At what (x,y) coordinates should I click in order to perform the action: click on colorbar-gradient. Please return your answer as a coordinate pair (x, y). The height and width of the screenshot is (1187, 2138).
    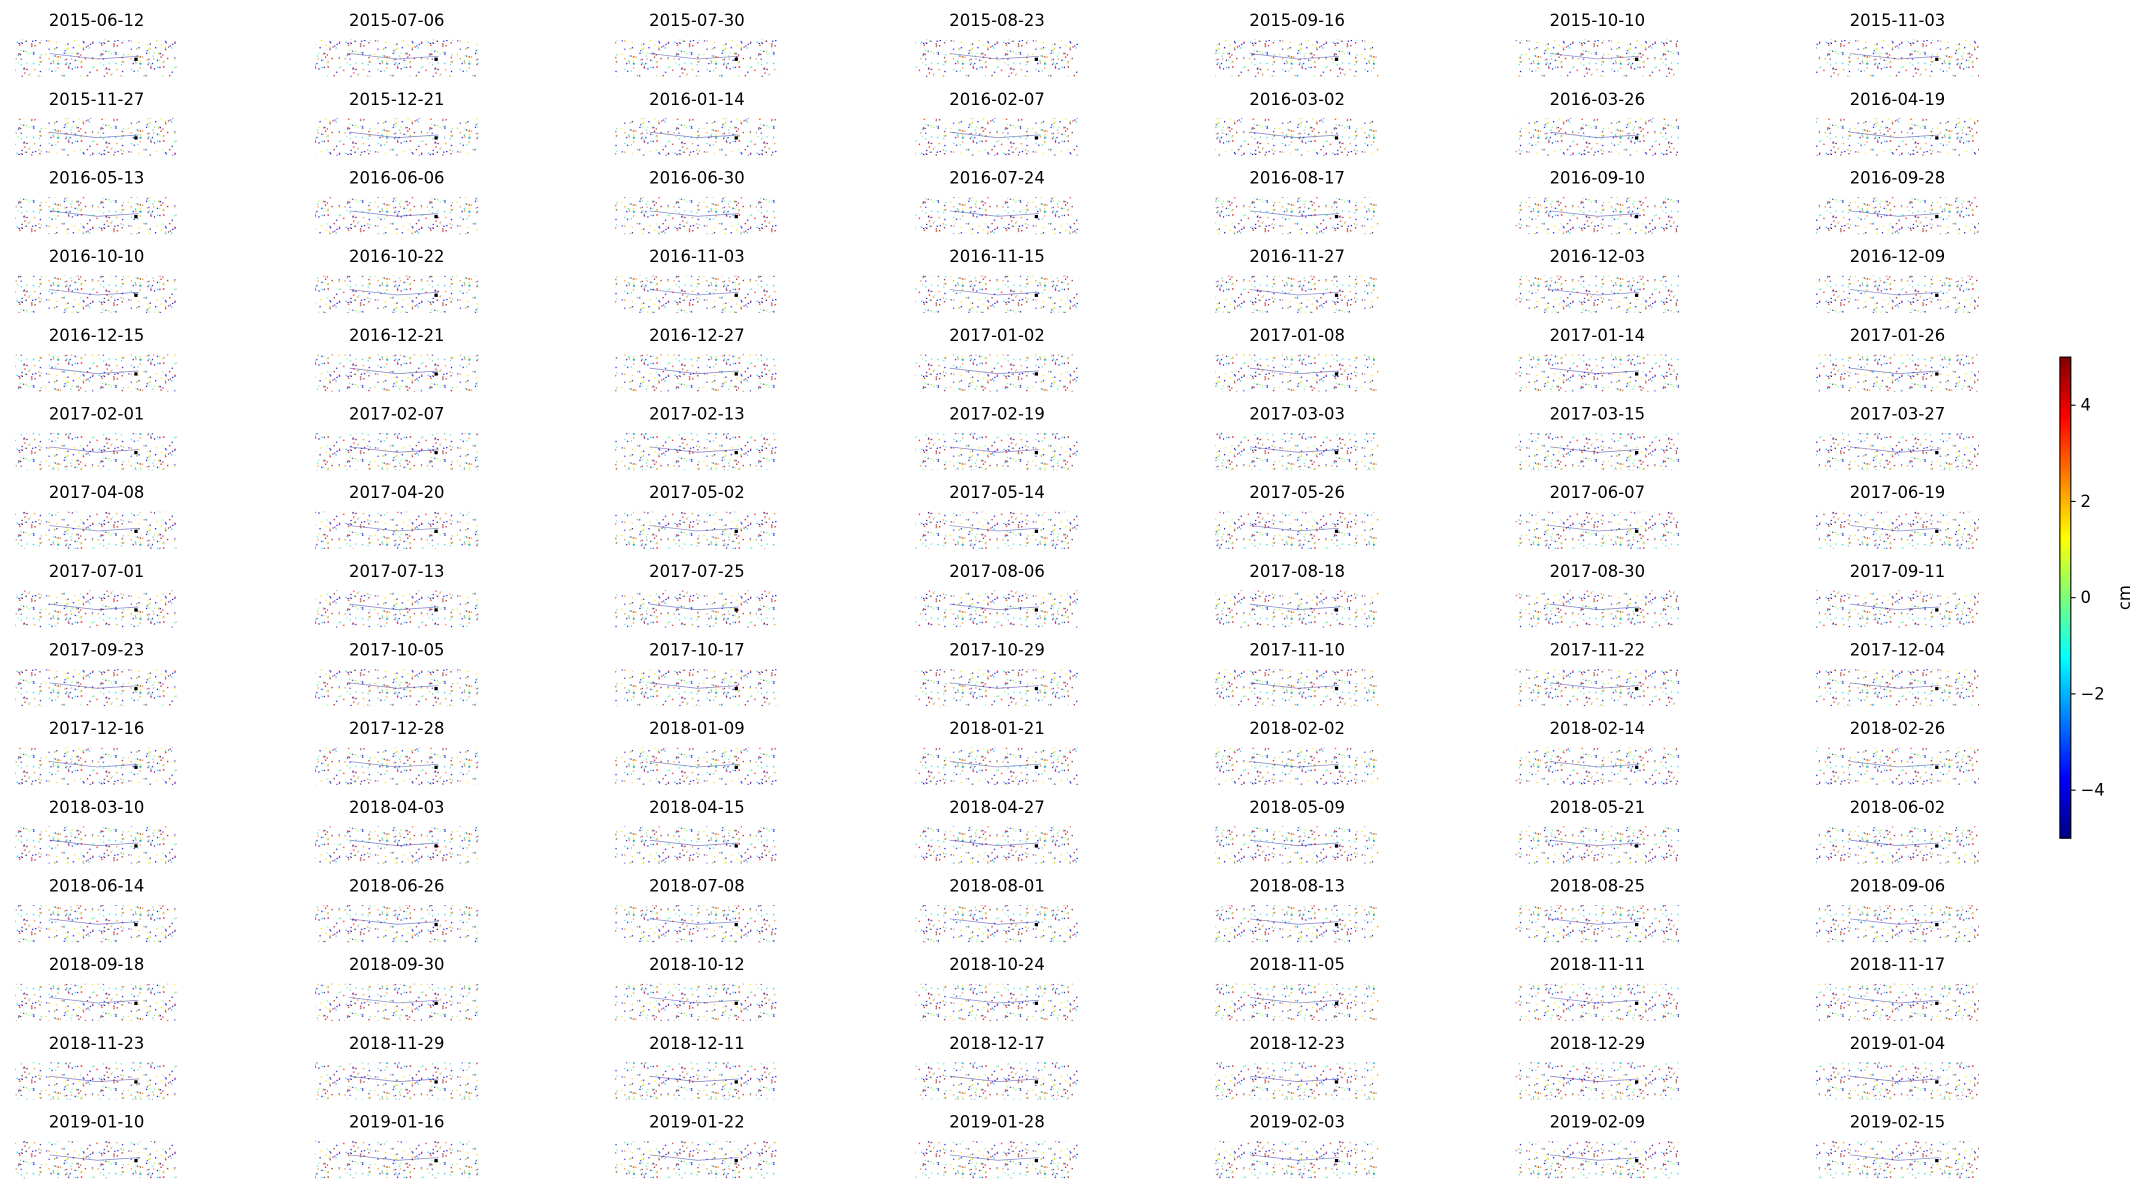
    Looking at the image, I should click on (2065, 597).